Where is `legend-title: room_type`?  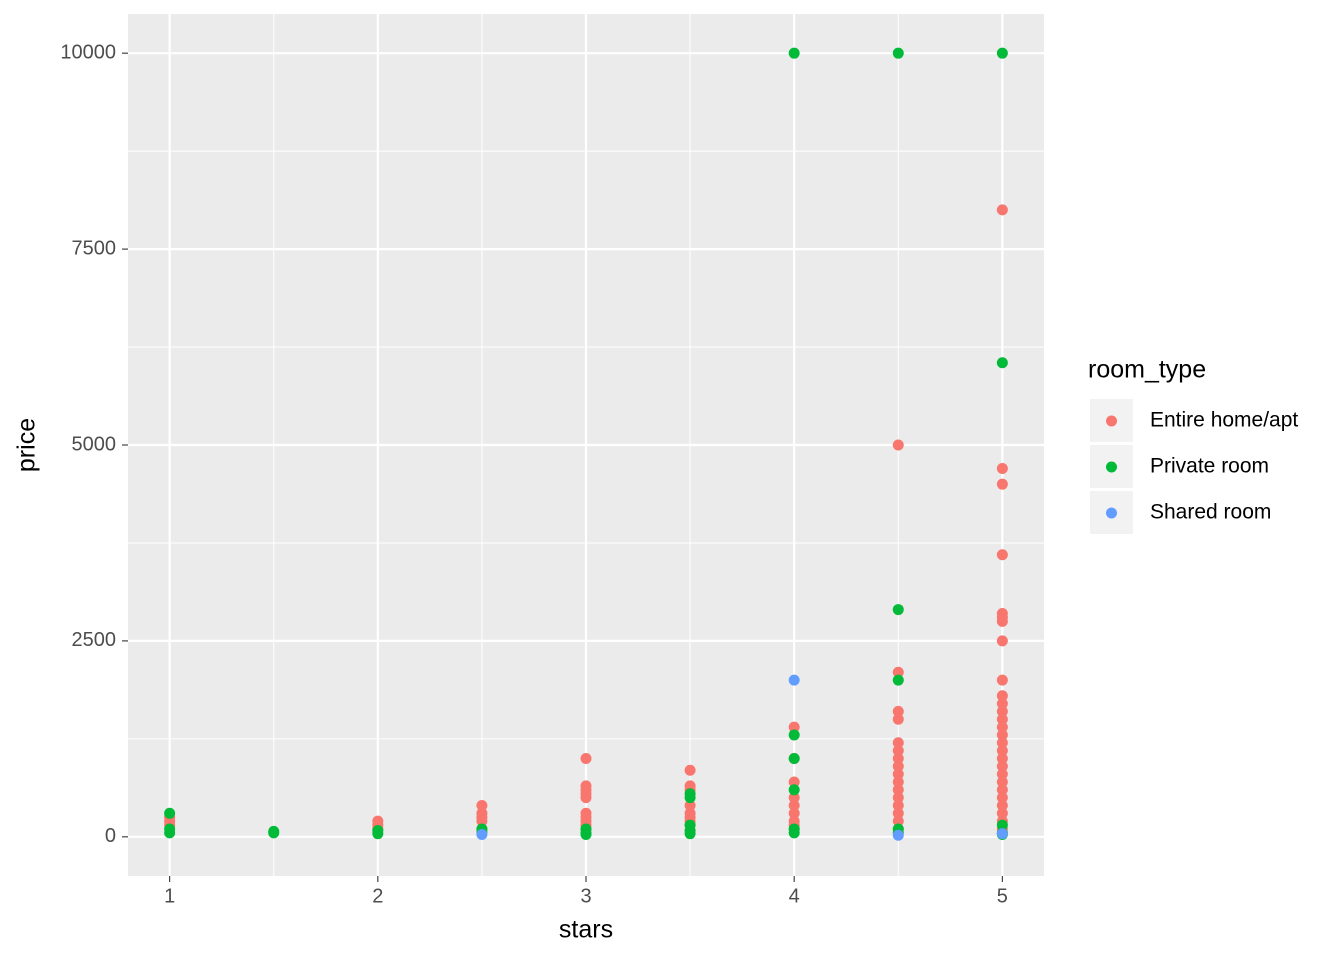
legend-title: room_type is located at coordinates (1147, 370).